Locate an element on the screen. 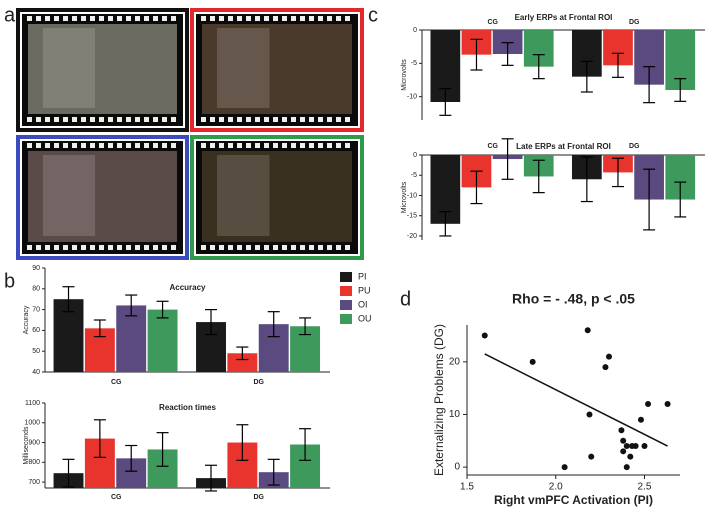 This screenshot has height=512, width=716. x-tick-label: 2.0 is located at coordinates (556, 487).